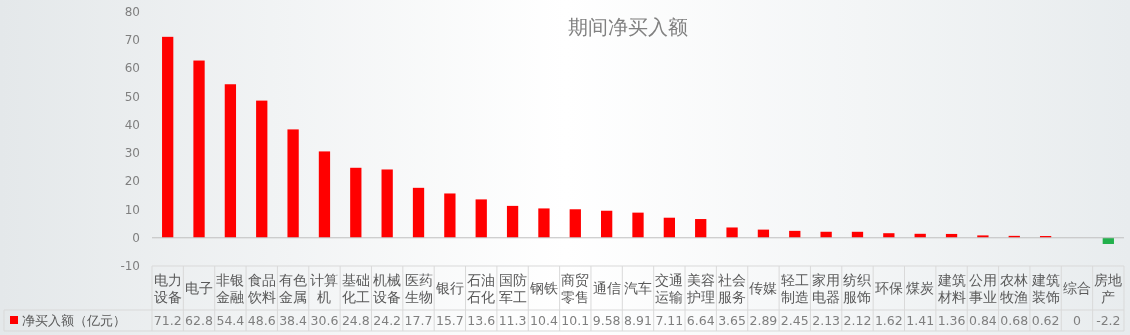  I want to click on data-label: 2.13, so click(826, 320).